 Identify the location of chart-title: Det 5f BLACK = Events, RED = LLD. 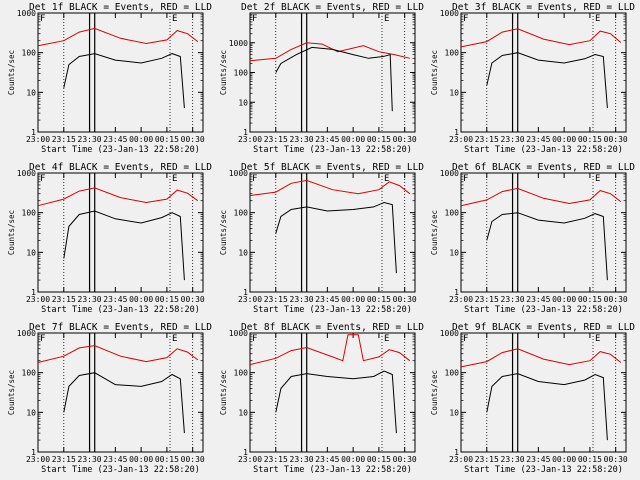
(332, 167).